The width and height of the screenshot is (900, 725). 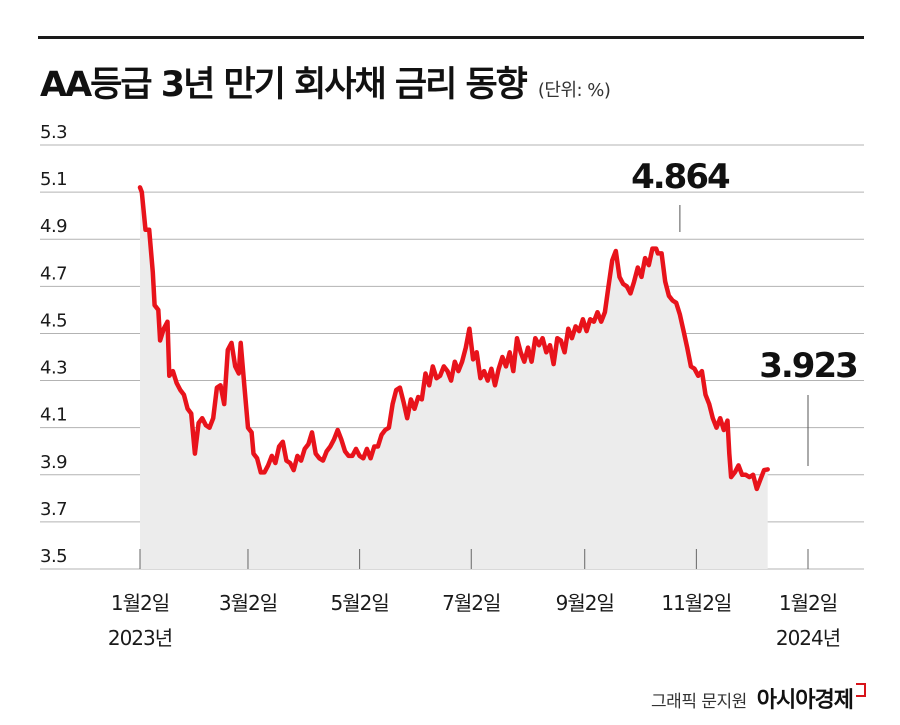 What do you see at coordinates (699, 702) in the screenshot?
I see `graphic-credit: 그래픽 문지원` at bounding box center [699, 702].